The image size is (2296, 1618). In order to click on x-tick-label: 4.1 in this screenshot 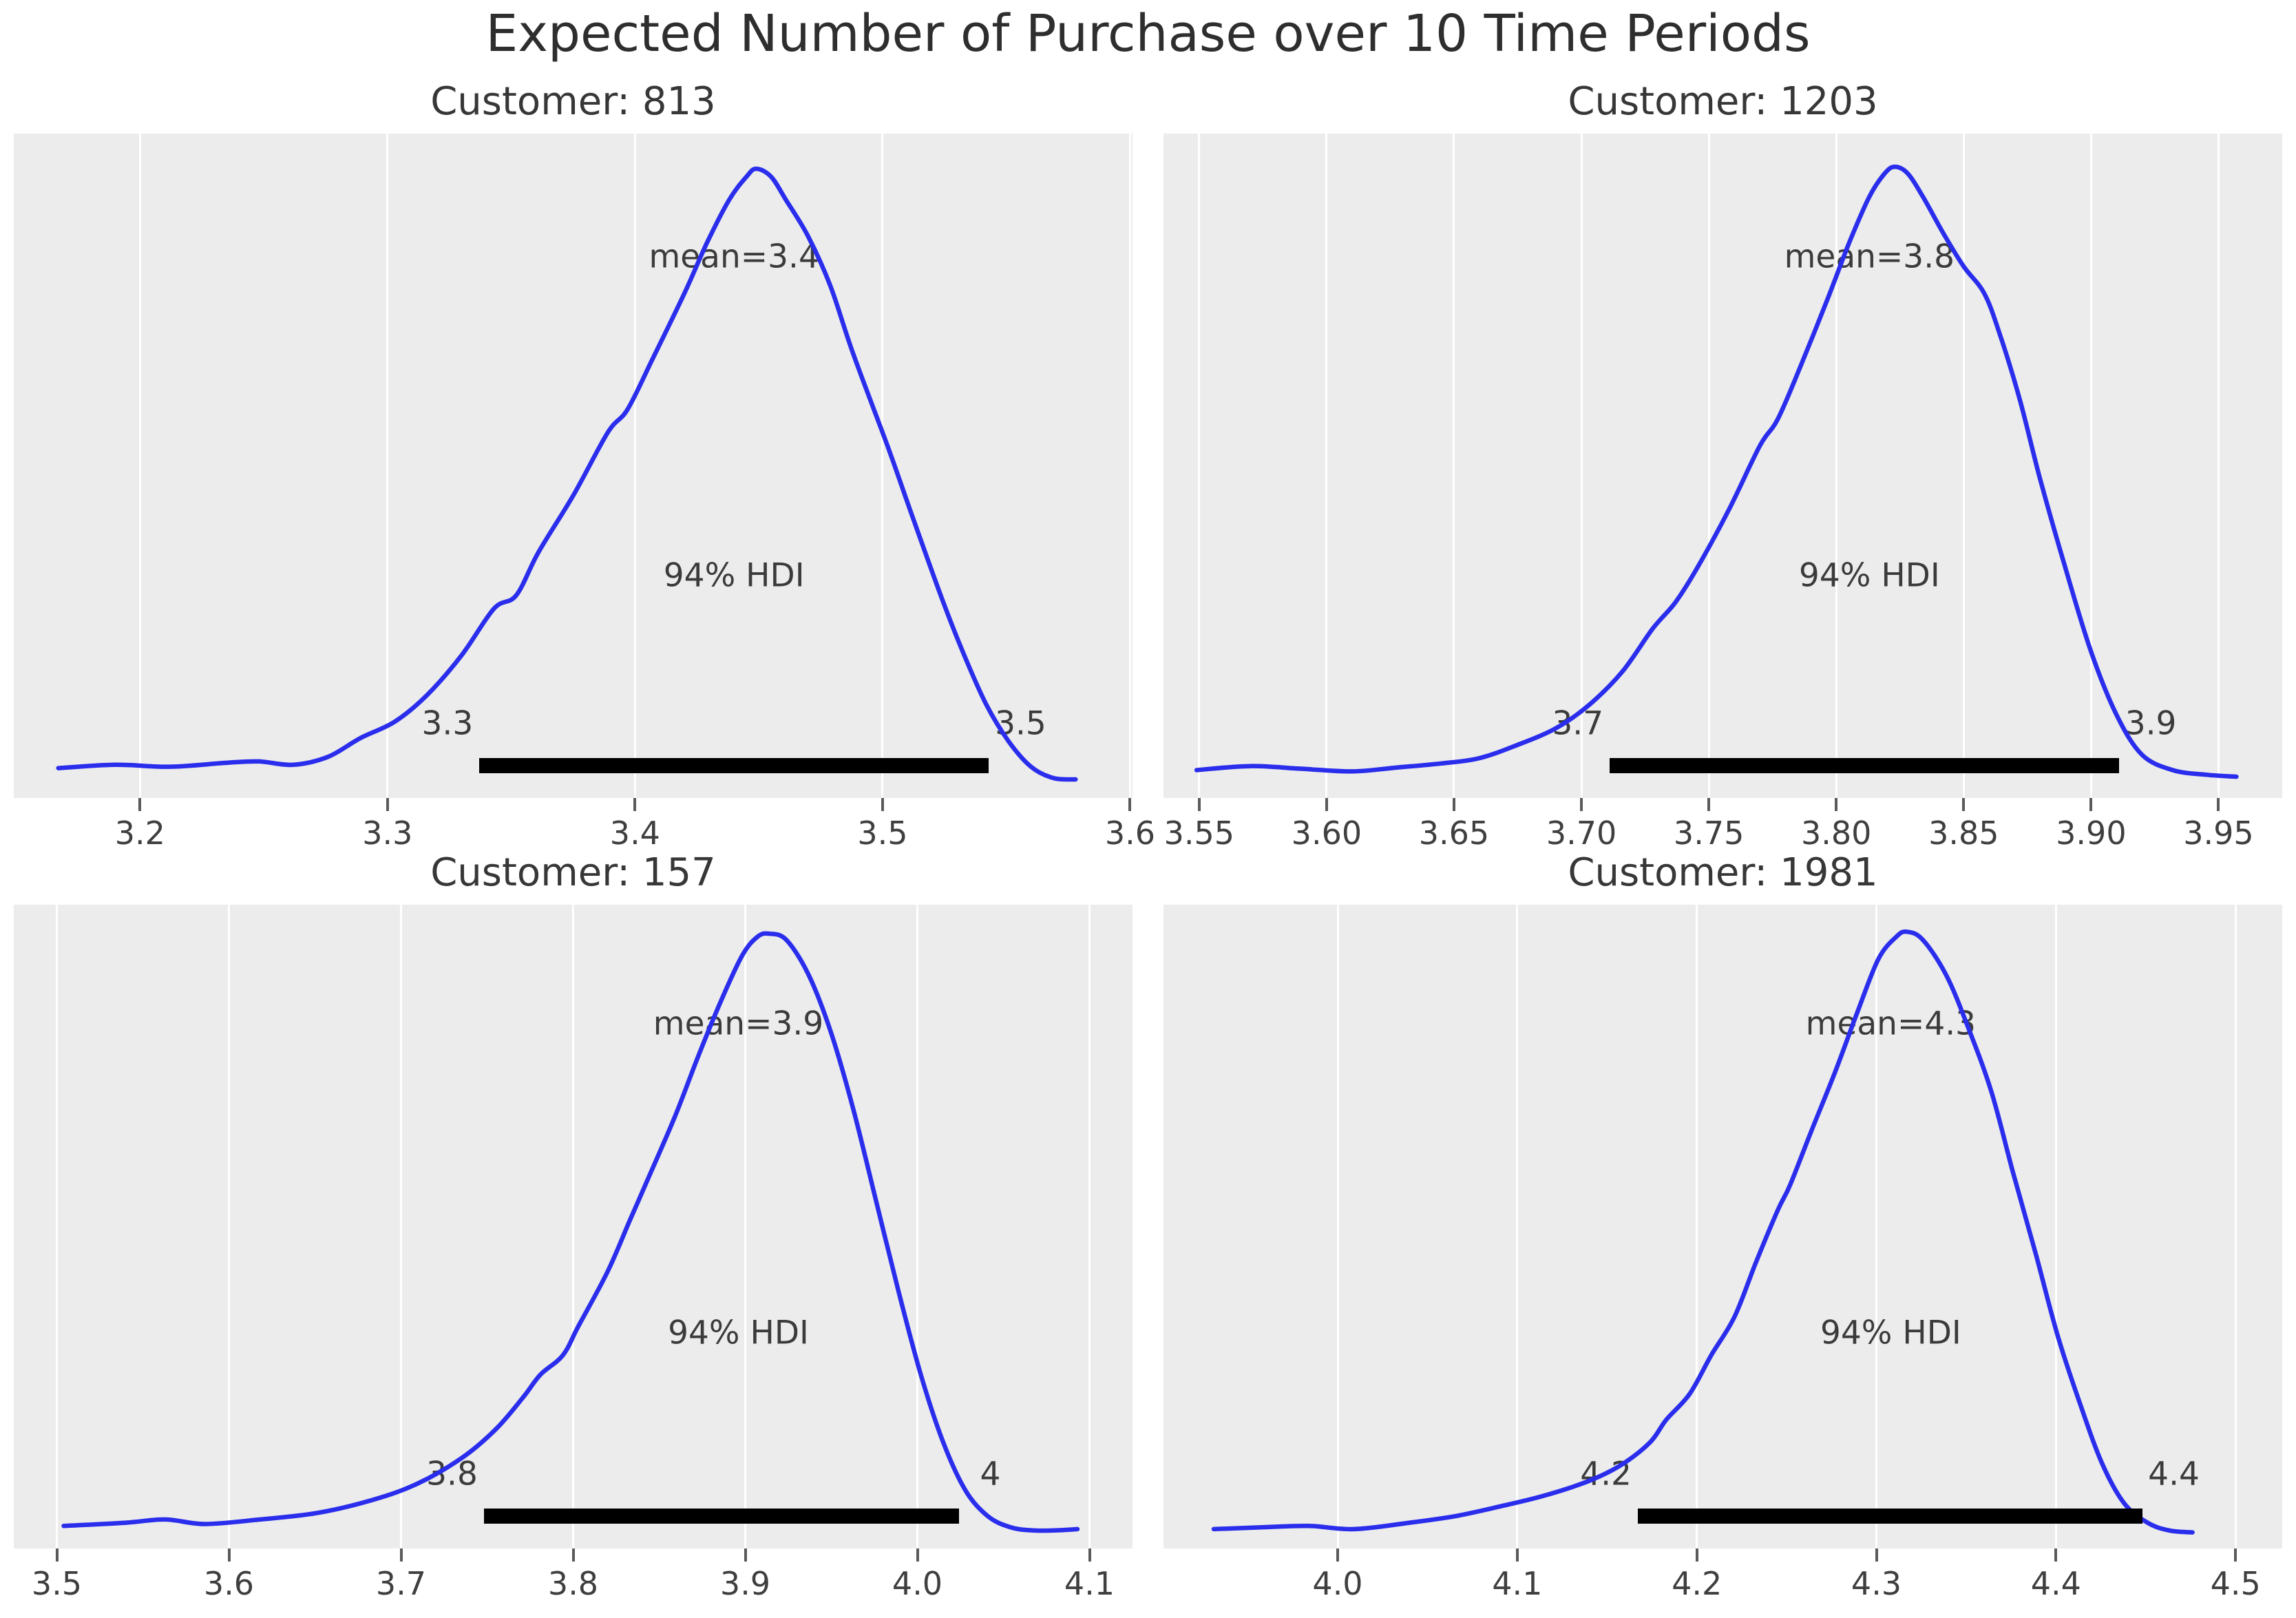, I will do `click(1517, 1583)`.